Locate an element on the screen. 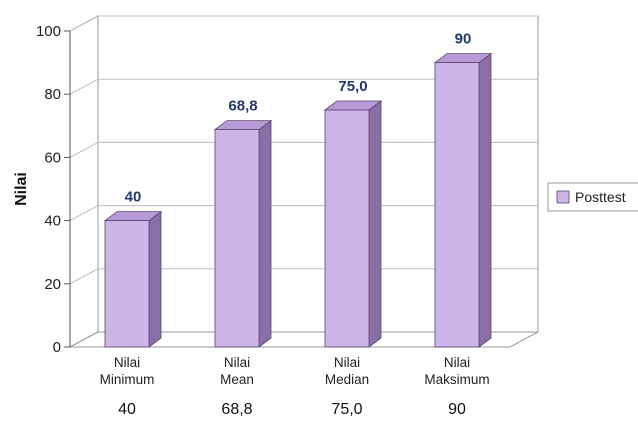  y-tick-label: 20 is located at coordinates (52, 284).